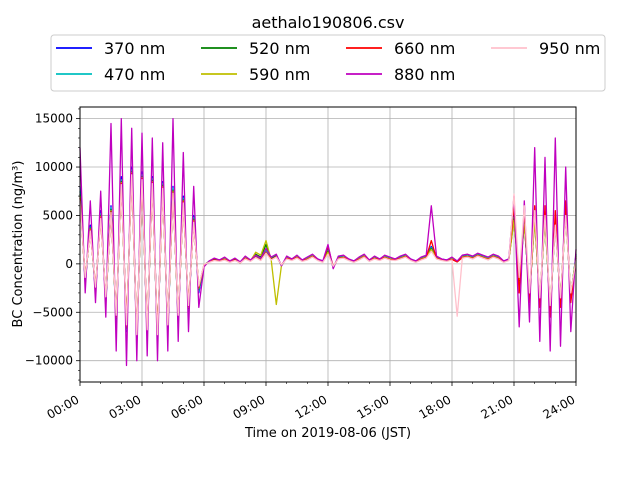  What do you see at coordinates (69, 264) in the screenshot?
I see `y-tick-label: 0` at bounding box center [69, 264].